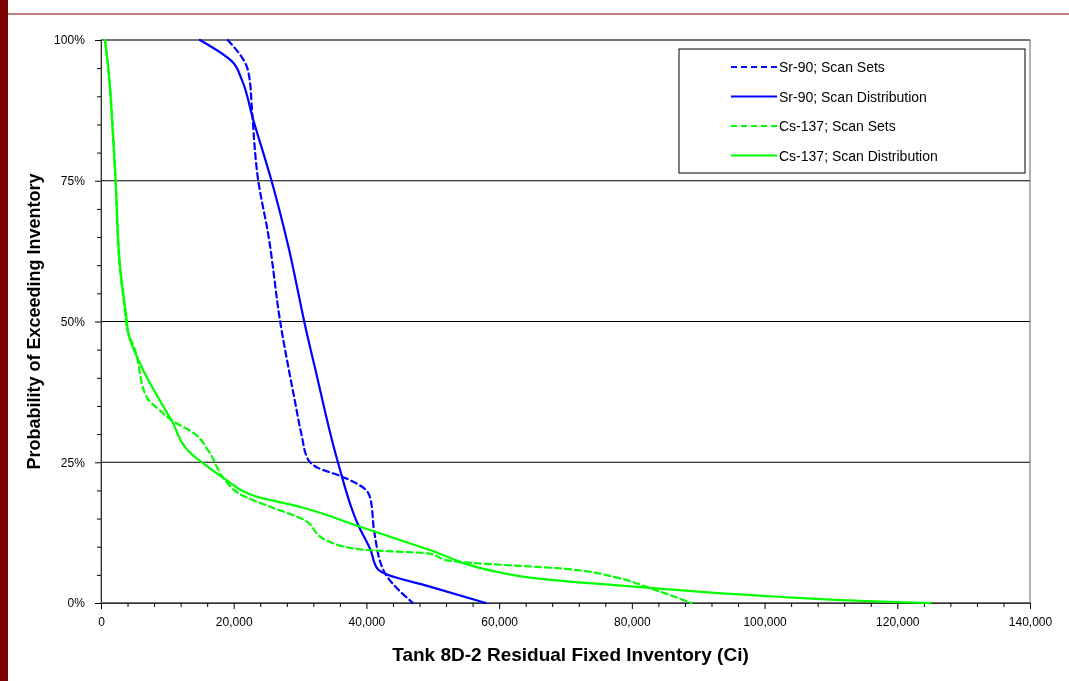 This screenshot has width=1069, height=681. I want to click on x-tick-label: 120,000, so click(898, 622).